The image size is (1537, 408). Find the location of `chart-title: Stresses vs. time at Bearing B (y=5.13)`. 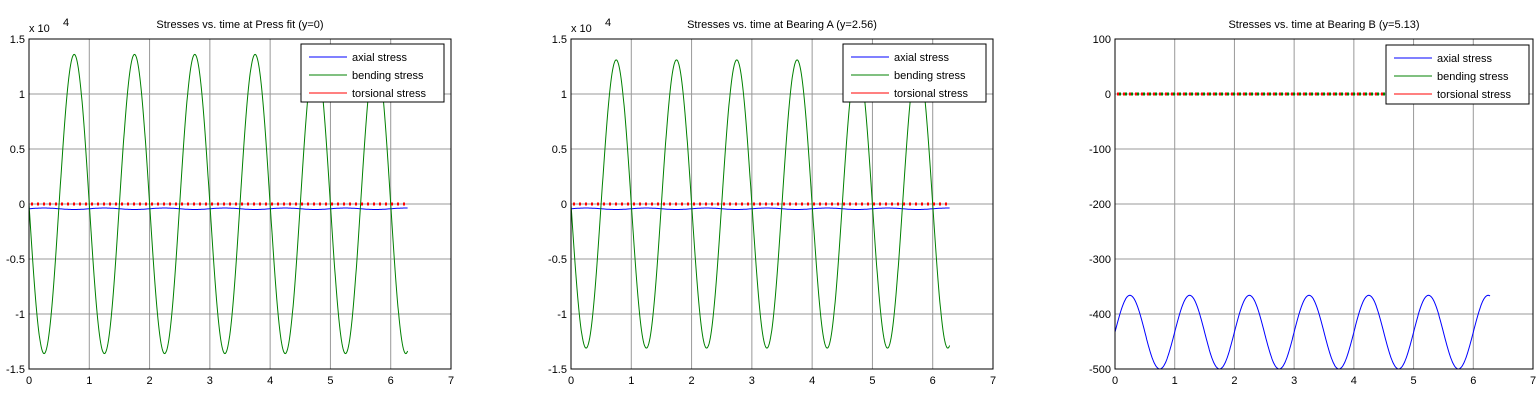

chart-title: Stresses vs. time at Bearing B (y=5.13) is located at coordinates (1323, 25).